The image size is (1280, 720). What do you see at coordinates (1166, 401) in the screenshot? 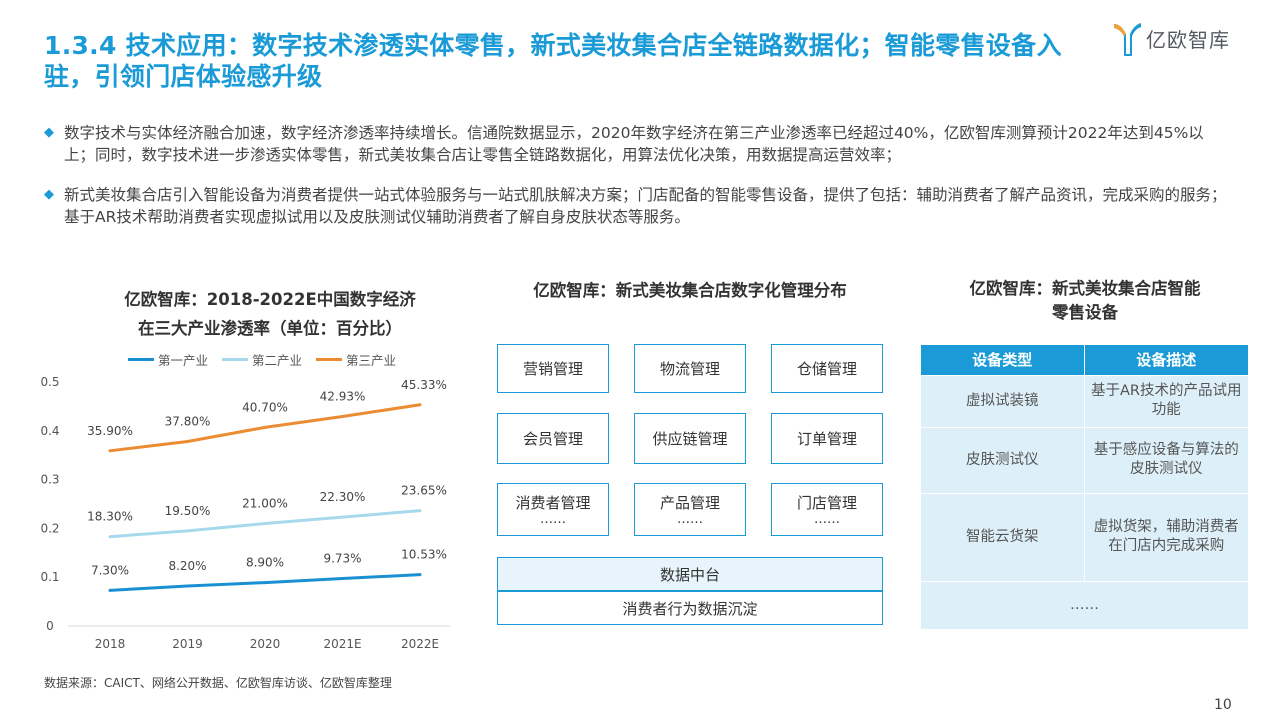
I see `device-desc-cell: 基于AR技术的产品试用功能` at bounding box center [1166, 401].